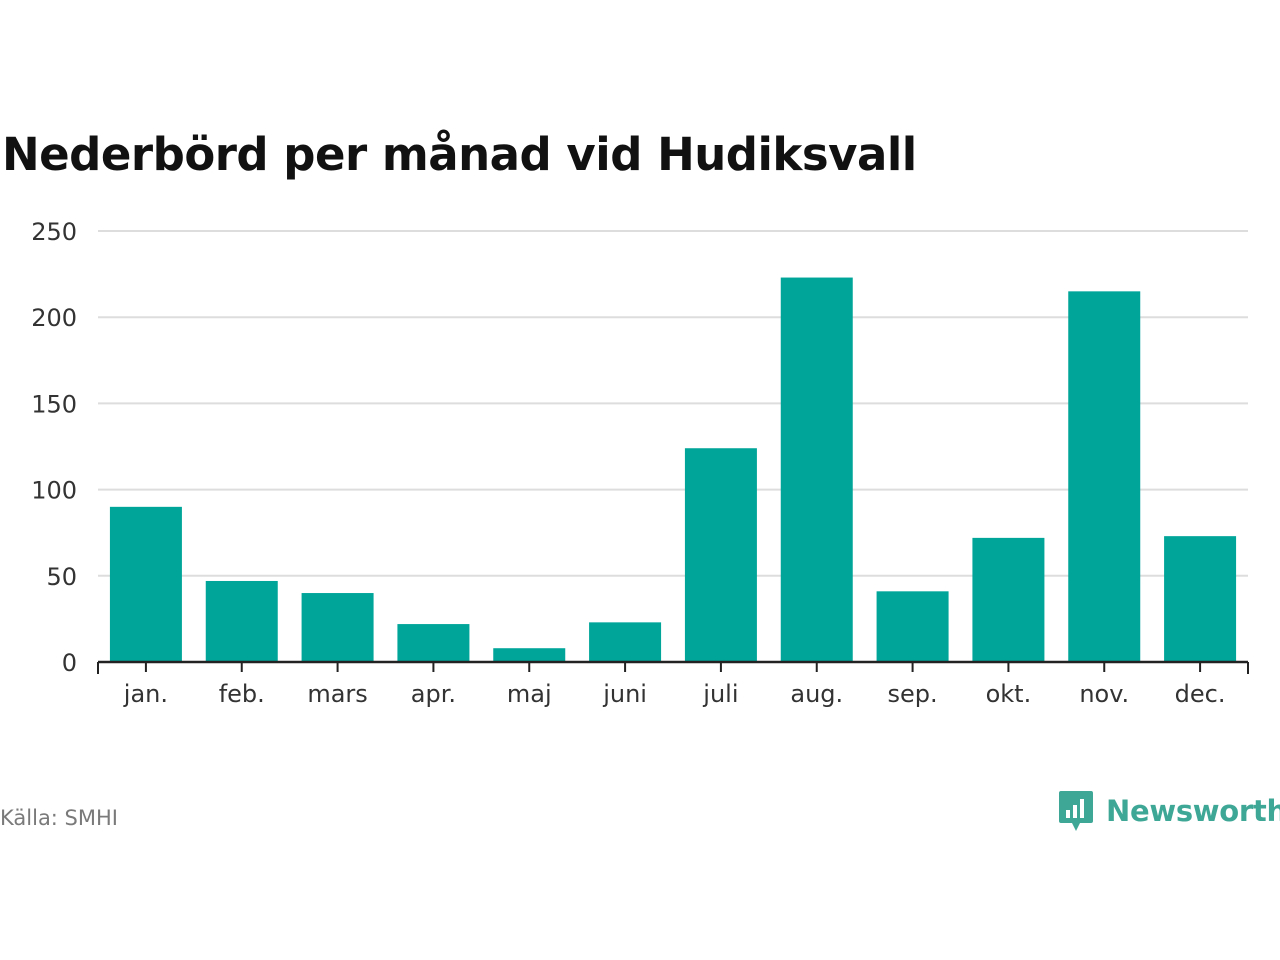  I want to click on x-tick-label: aug., so click(816, 694).